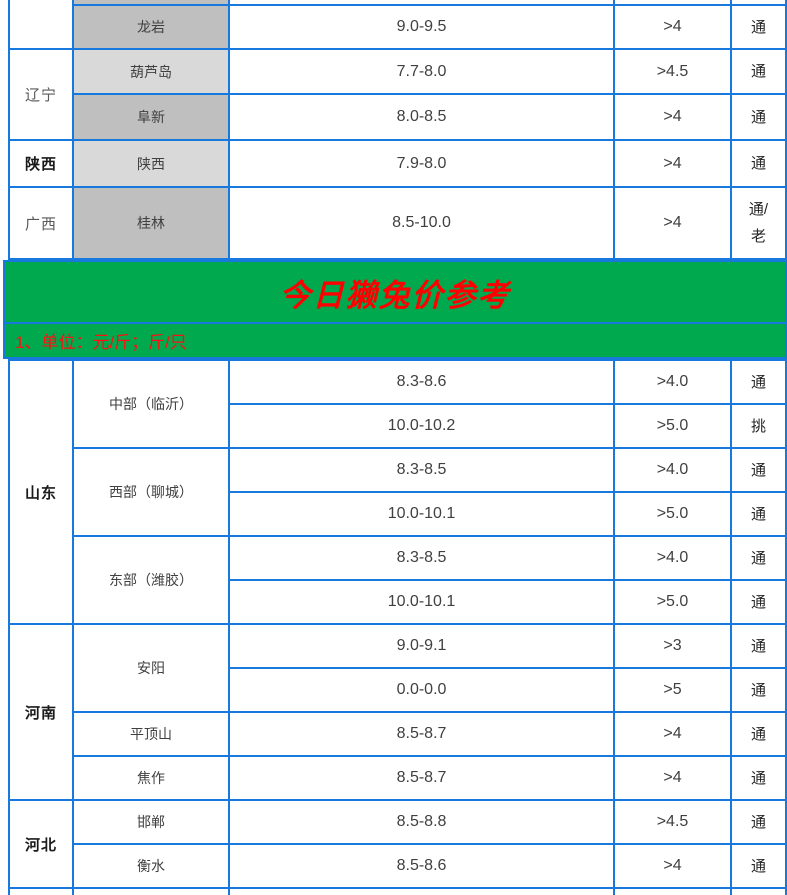 The height and width of the screenshot is (895, 787). Describe the element at coordinates (758, 426) in the screenshot. I see `grade-cell: 挑` at that location.